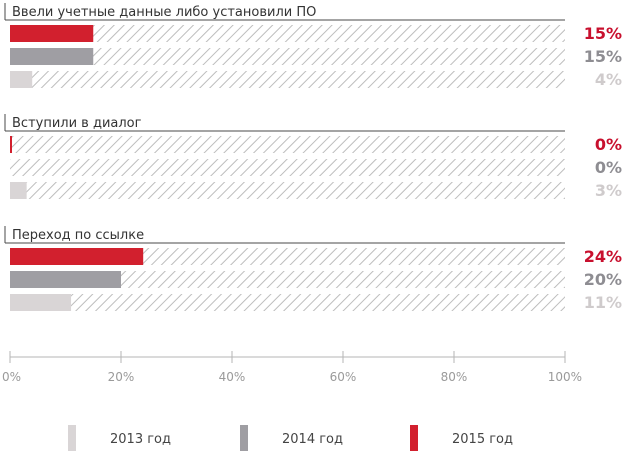  I want to click on legend: 2013 год 2014 год 2015 год, so click(290, 438).